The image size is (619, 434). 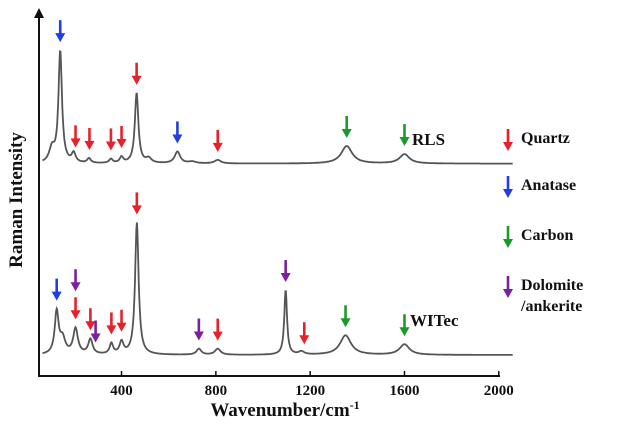 What do you see at coordinates (428, 139) in the screenshot?
I see `trace-label-rls: RLS` at bounding box center [428, 139].